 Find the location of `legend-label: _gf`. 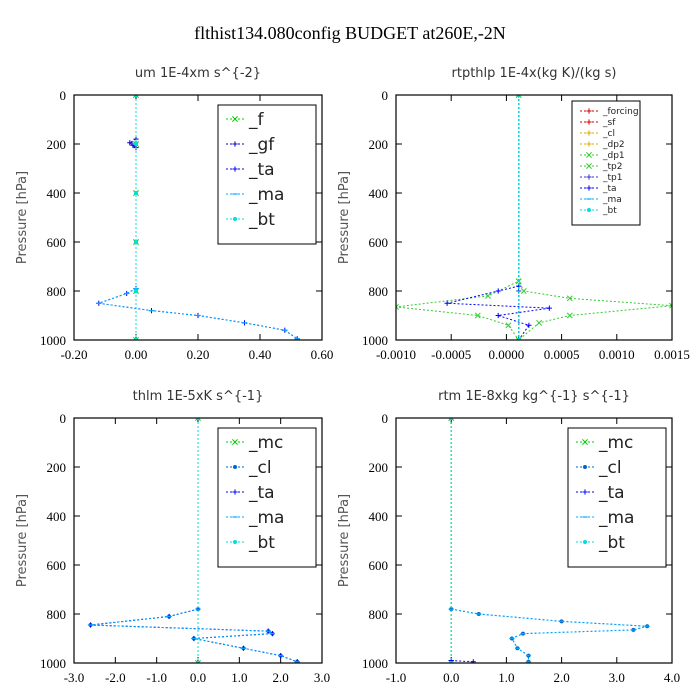

legend-label: _gf is located at coordinates (261, 145).